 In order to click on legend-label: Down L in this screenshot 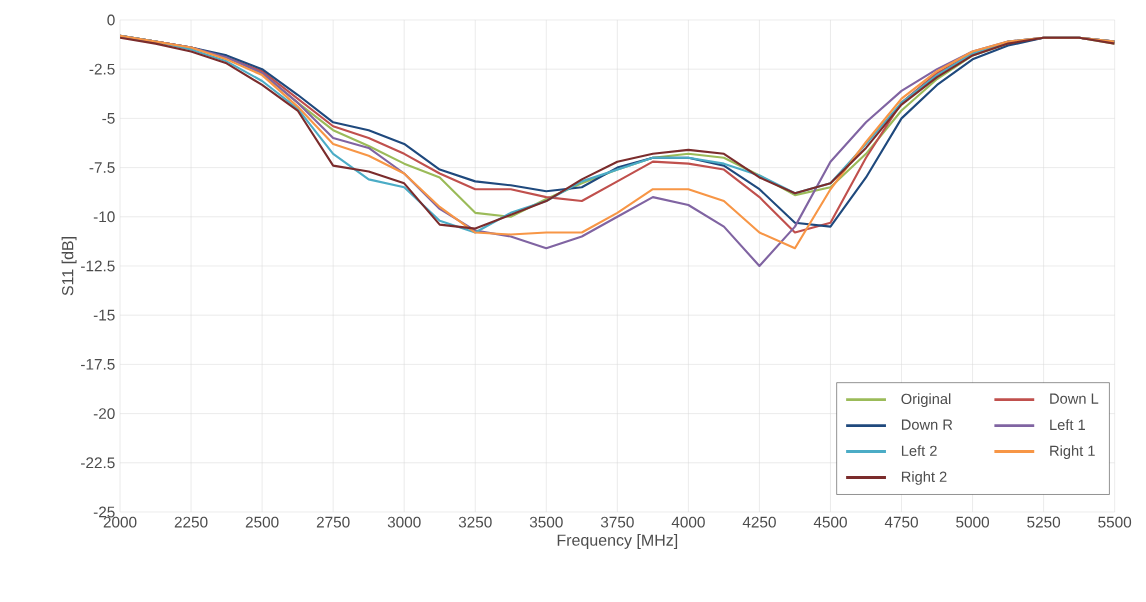, I will do `click(1074, 398)`.